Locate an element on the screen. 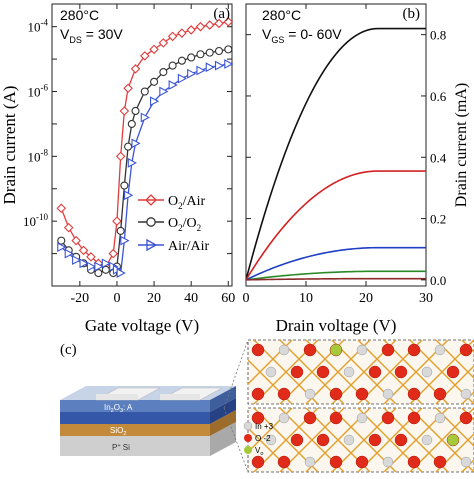  atom-legend: In +3 O -2 Vo is located at coordinates (258, 439).